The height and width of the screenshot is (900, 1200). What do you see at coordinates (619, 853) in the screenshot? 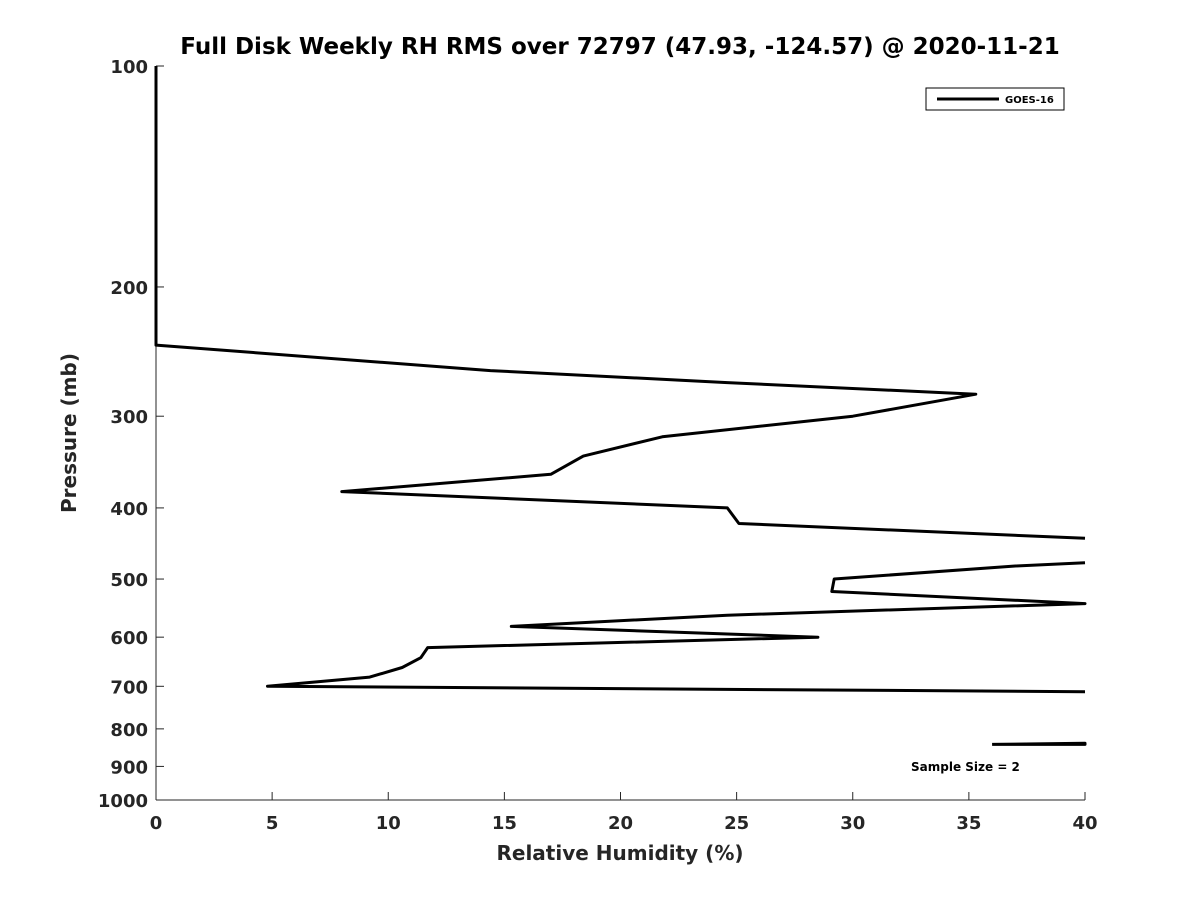
I see `x-axis-label: Relative Humidity (%)` at bounding box center [619, 853].